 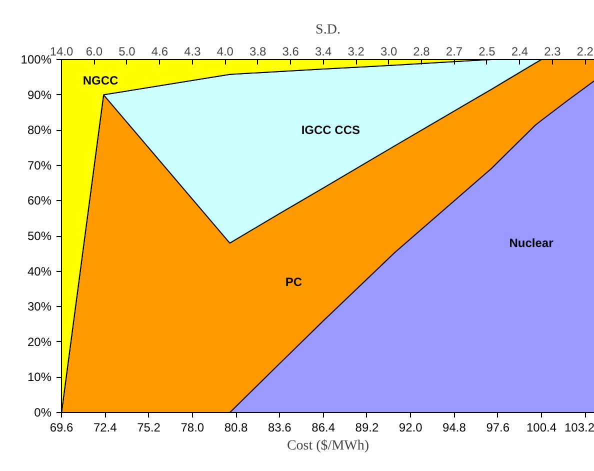 I want to click on series-label: PC, so click(x=293, y=281).